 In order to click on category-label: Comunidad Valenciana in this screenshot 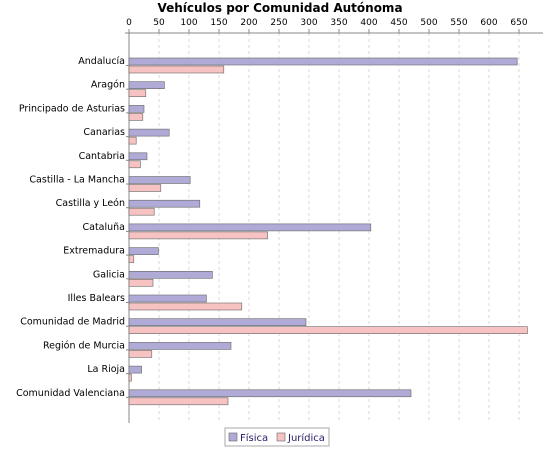, I will do `click(70, 393)`.